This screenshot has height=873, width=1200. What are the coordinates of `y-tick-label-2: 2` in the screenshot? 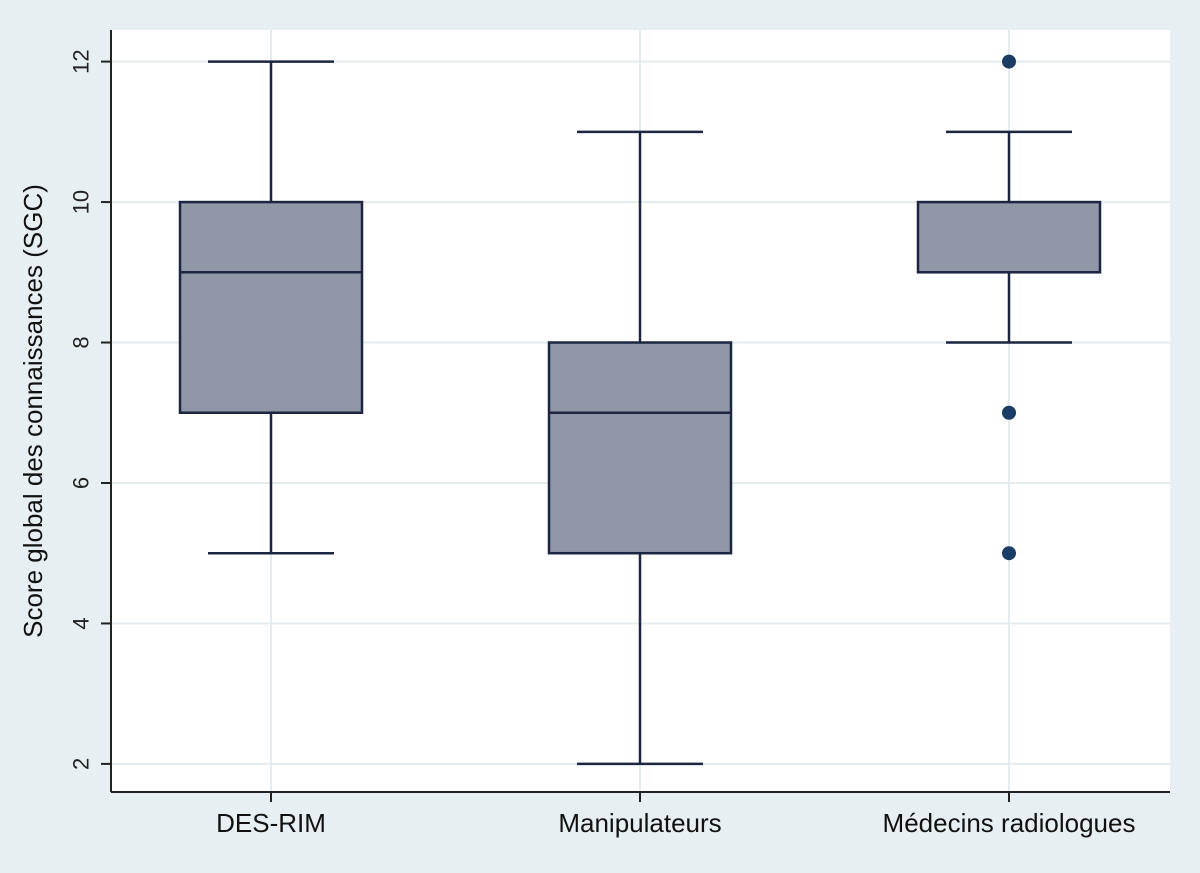 It's located at (81, 764).